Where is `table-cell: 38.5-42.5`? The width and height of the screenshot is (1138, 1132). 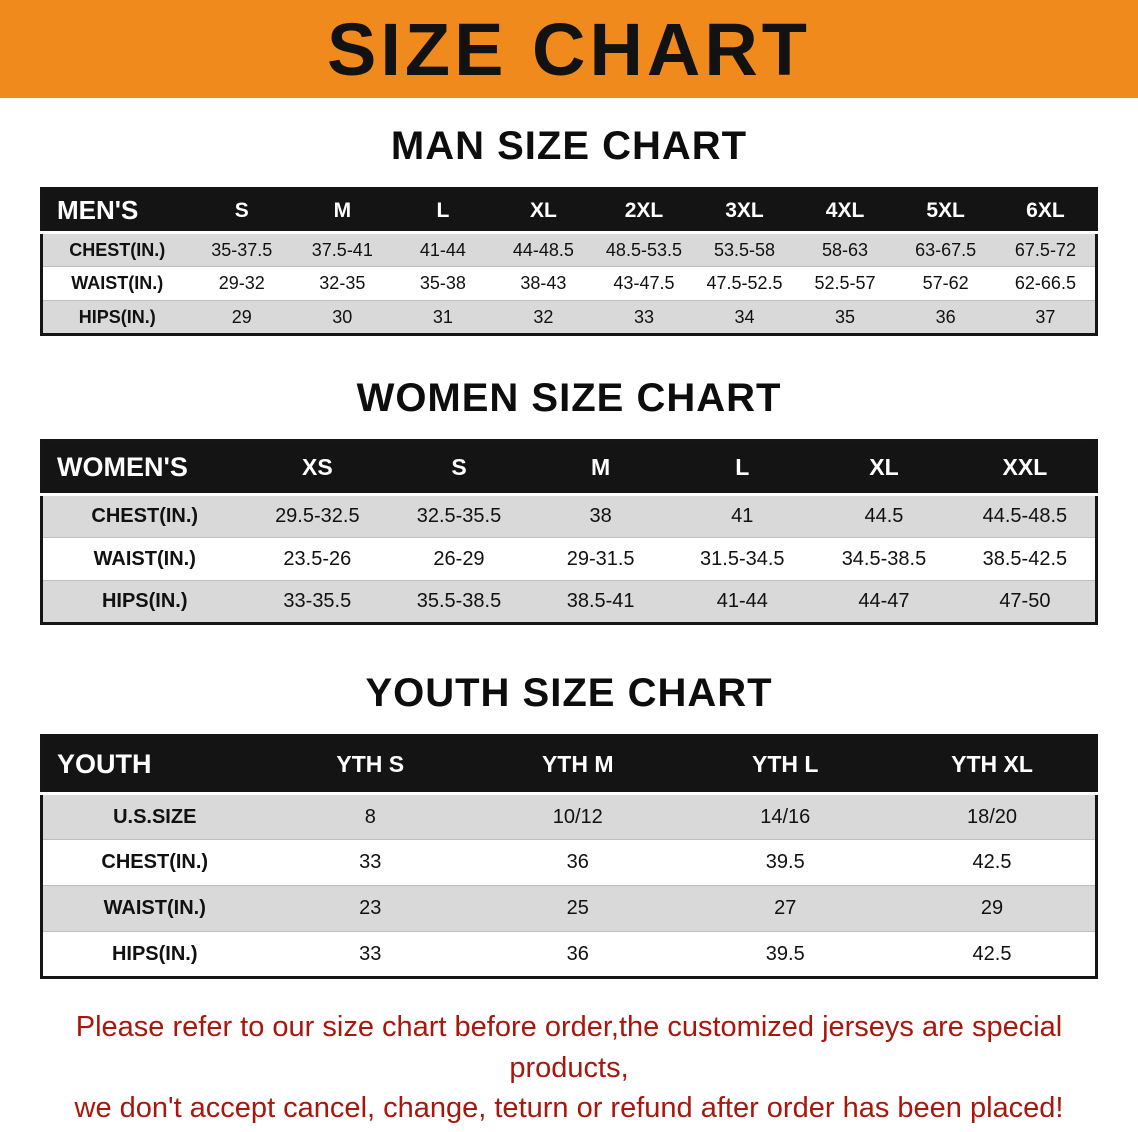 table-cell: 38.5-42.5 is located at coordinates (1025, 559).